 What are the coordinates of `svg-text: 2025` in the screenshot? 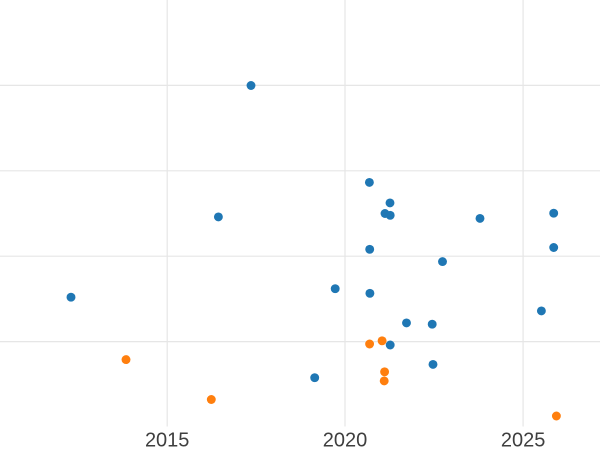 It's located at (523, 440).